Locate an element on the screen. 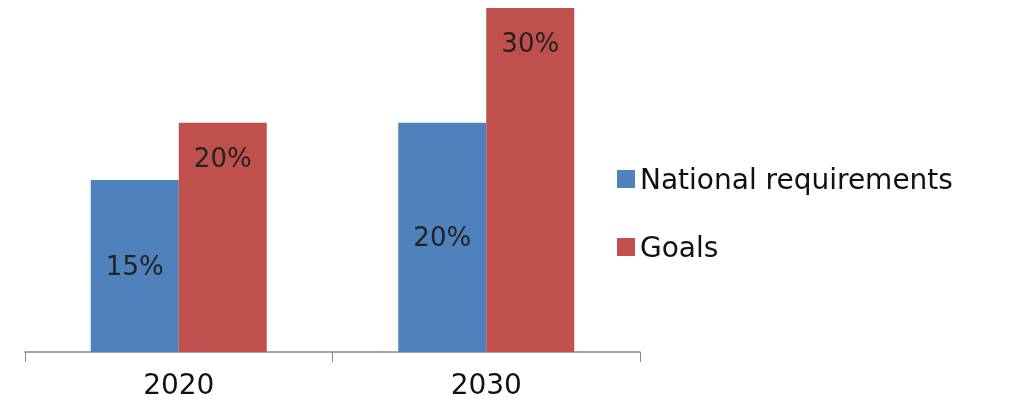 The width and height of the screenshot is (1030, 407). data-label: 30% is located at coordinates (530, 43).